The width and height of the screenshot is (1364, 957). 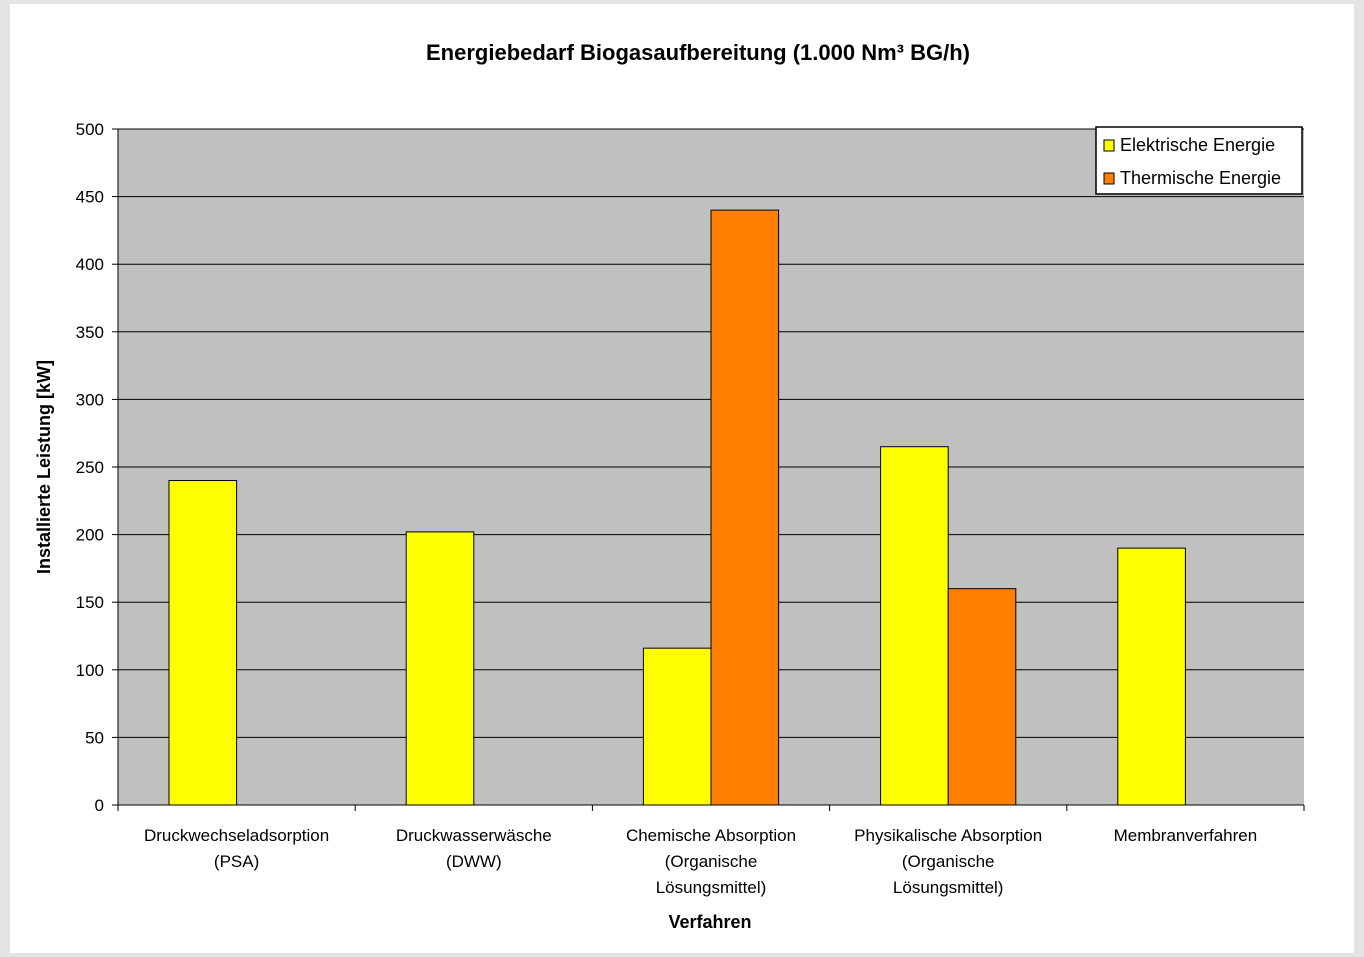 I want to click on x-category-label: Chemische Absorption, so click(x=711, y=835).